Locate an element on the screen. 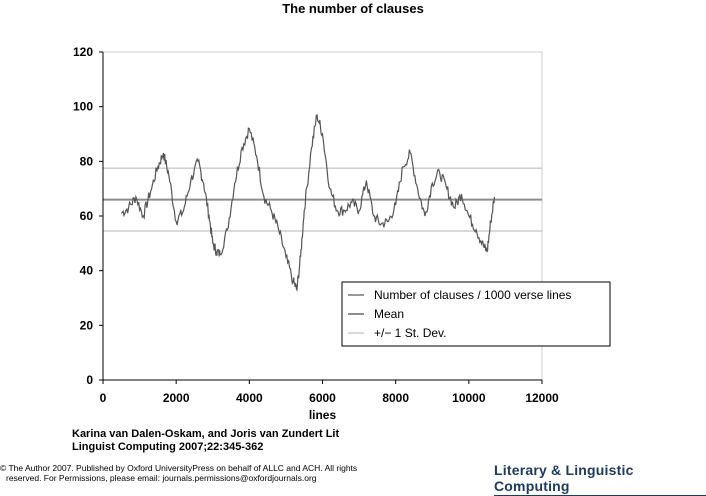 This screenshot has height=496, width=706. y-tick-label: 20 is located at coordinates (87, 325).